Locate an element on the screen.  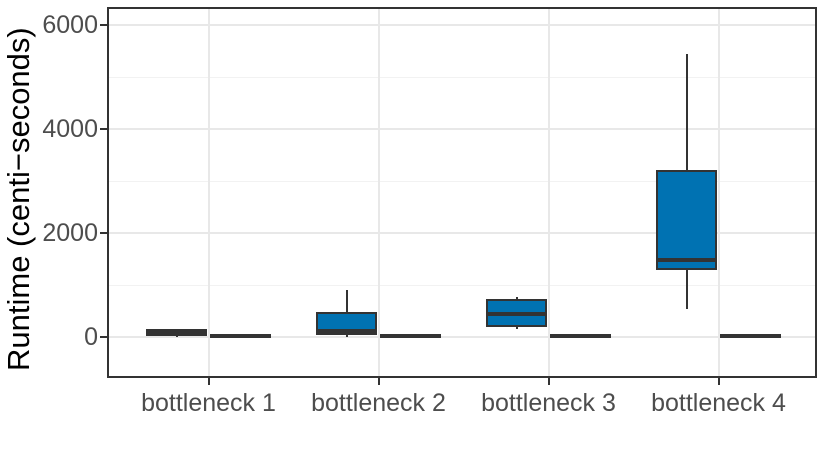
gridline-major-2000 is located at coordinates (462, 233).